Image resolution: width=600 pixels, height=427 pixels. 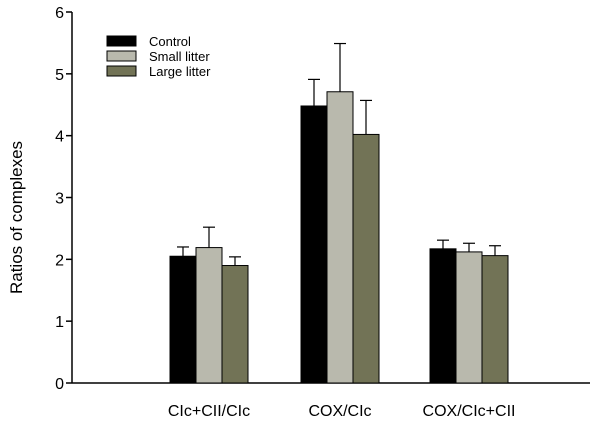 I want to click on y-axis: 0 1 2 3 4 5 6, so click(x=64, y=199).